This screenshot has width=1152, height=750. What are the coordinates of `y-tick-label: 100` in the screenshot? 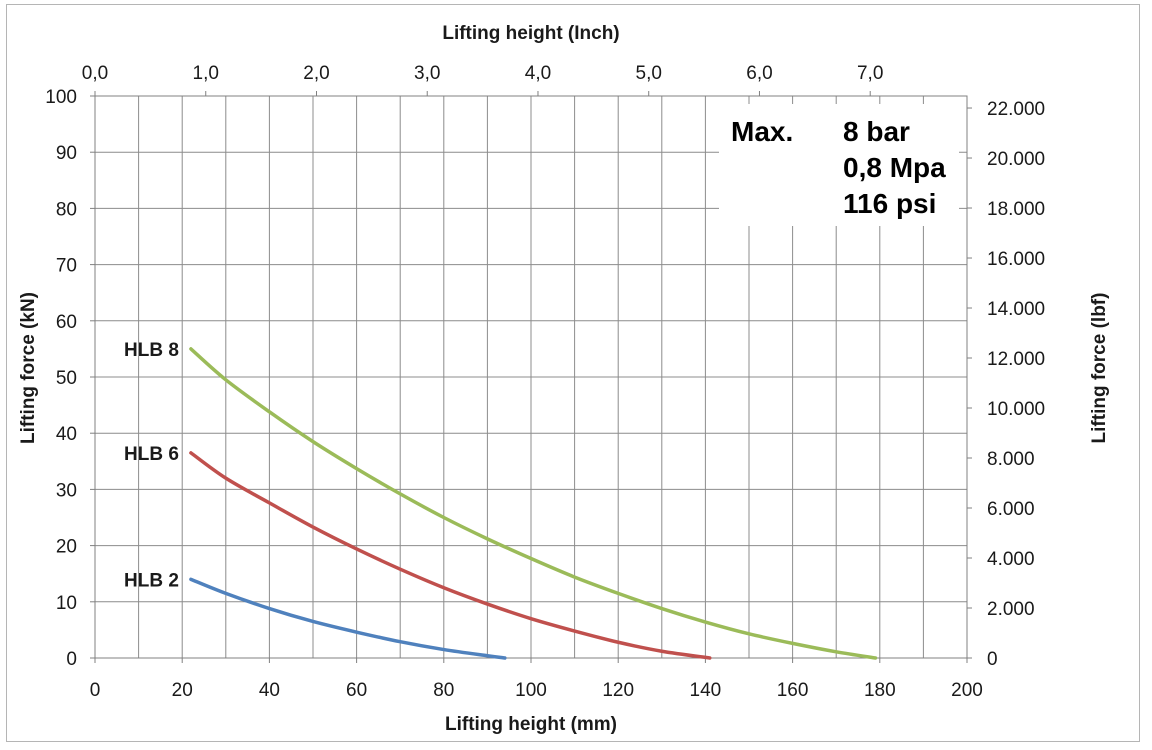 It's located at (61, 97).